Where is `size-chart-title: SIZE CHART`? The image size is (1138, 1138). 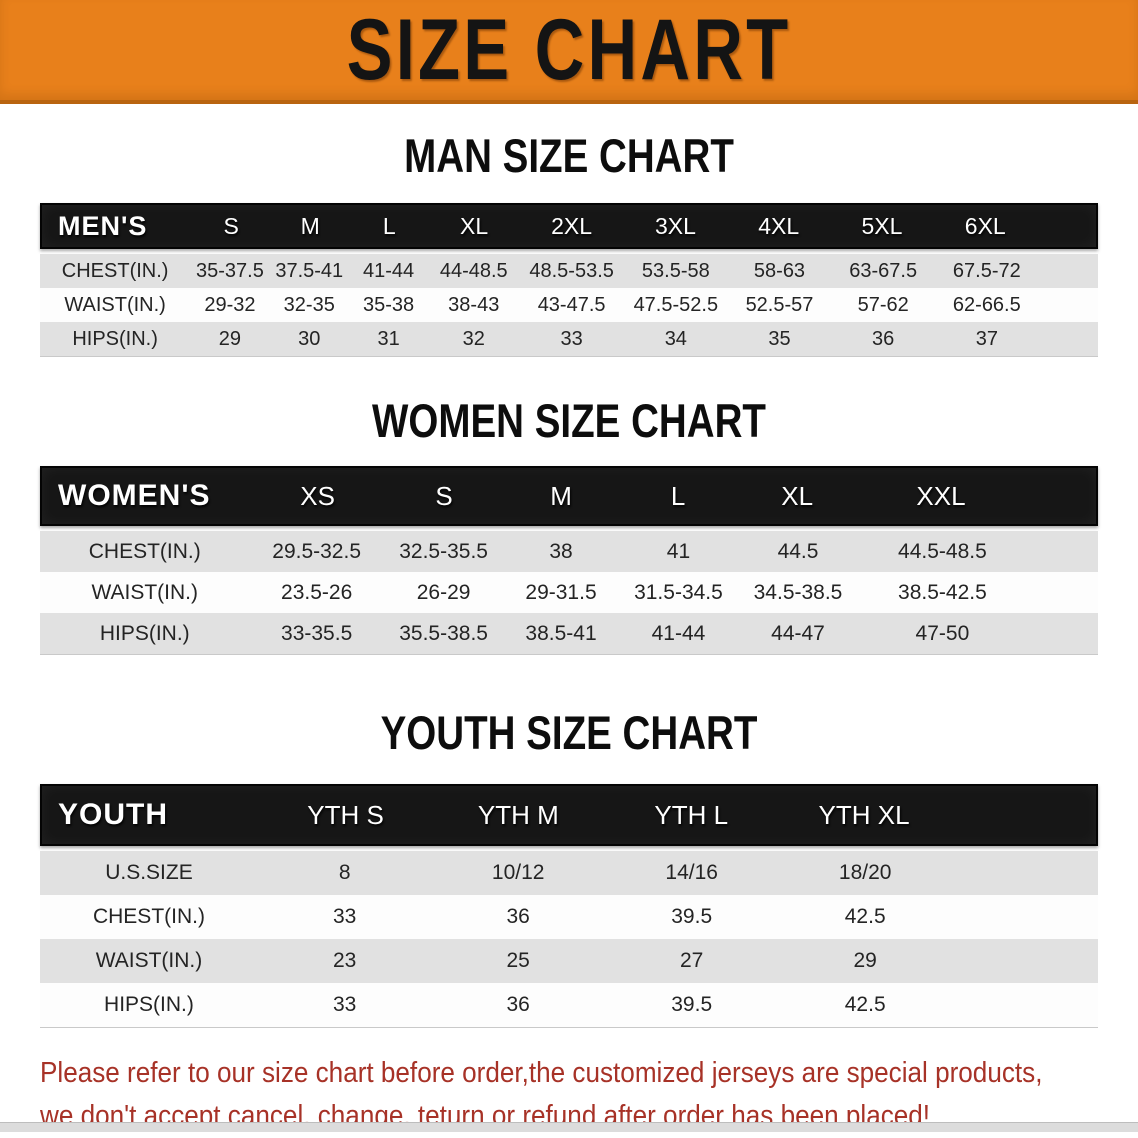
size-chart-title: SIZE CHART is located at coordinates (569, 50).